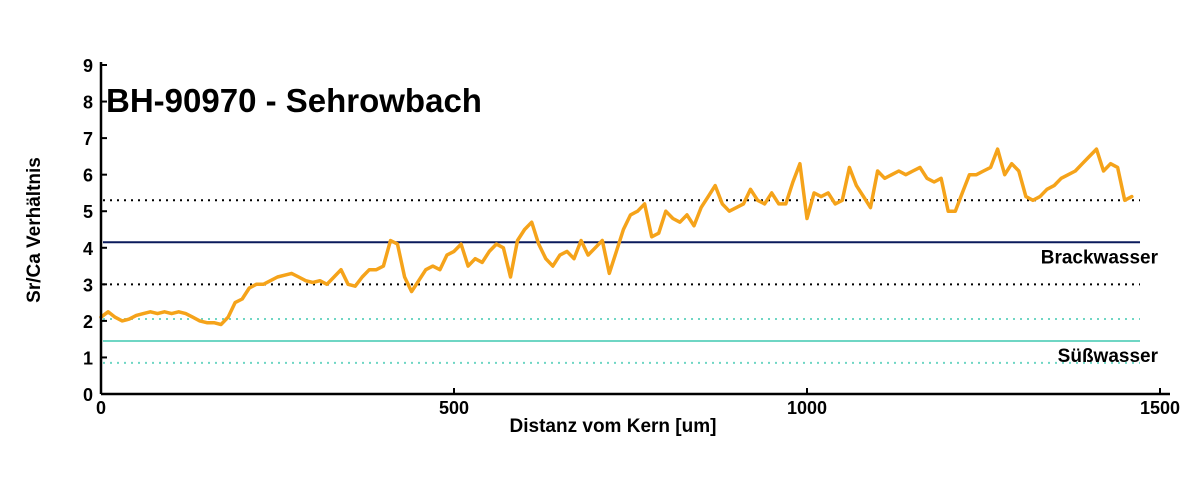  I want to click on y-axis-title: Sr/Ca Verhältnis, so click(34, 230).